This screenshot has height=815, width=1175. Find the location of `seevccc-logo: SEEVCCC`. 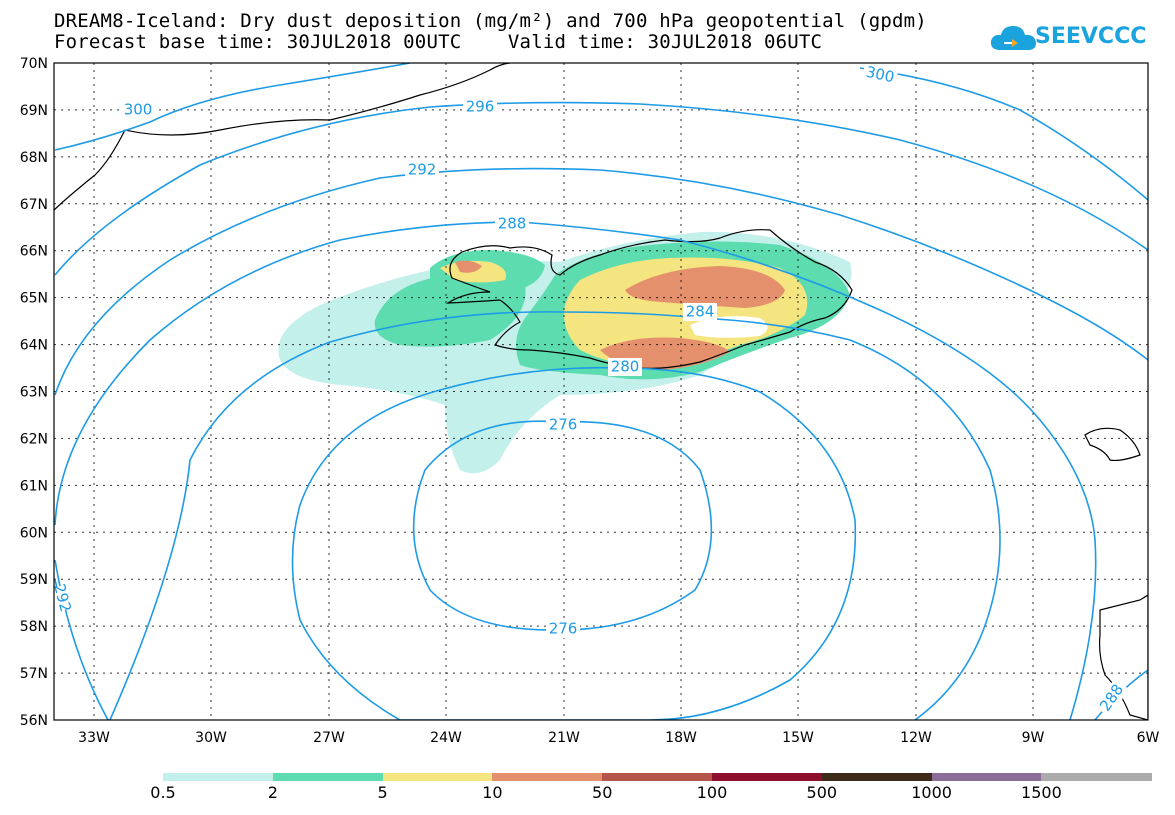

seevccc-logo: SEEVCCC is located at coordinates (1068, 38).